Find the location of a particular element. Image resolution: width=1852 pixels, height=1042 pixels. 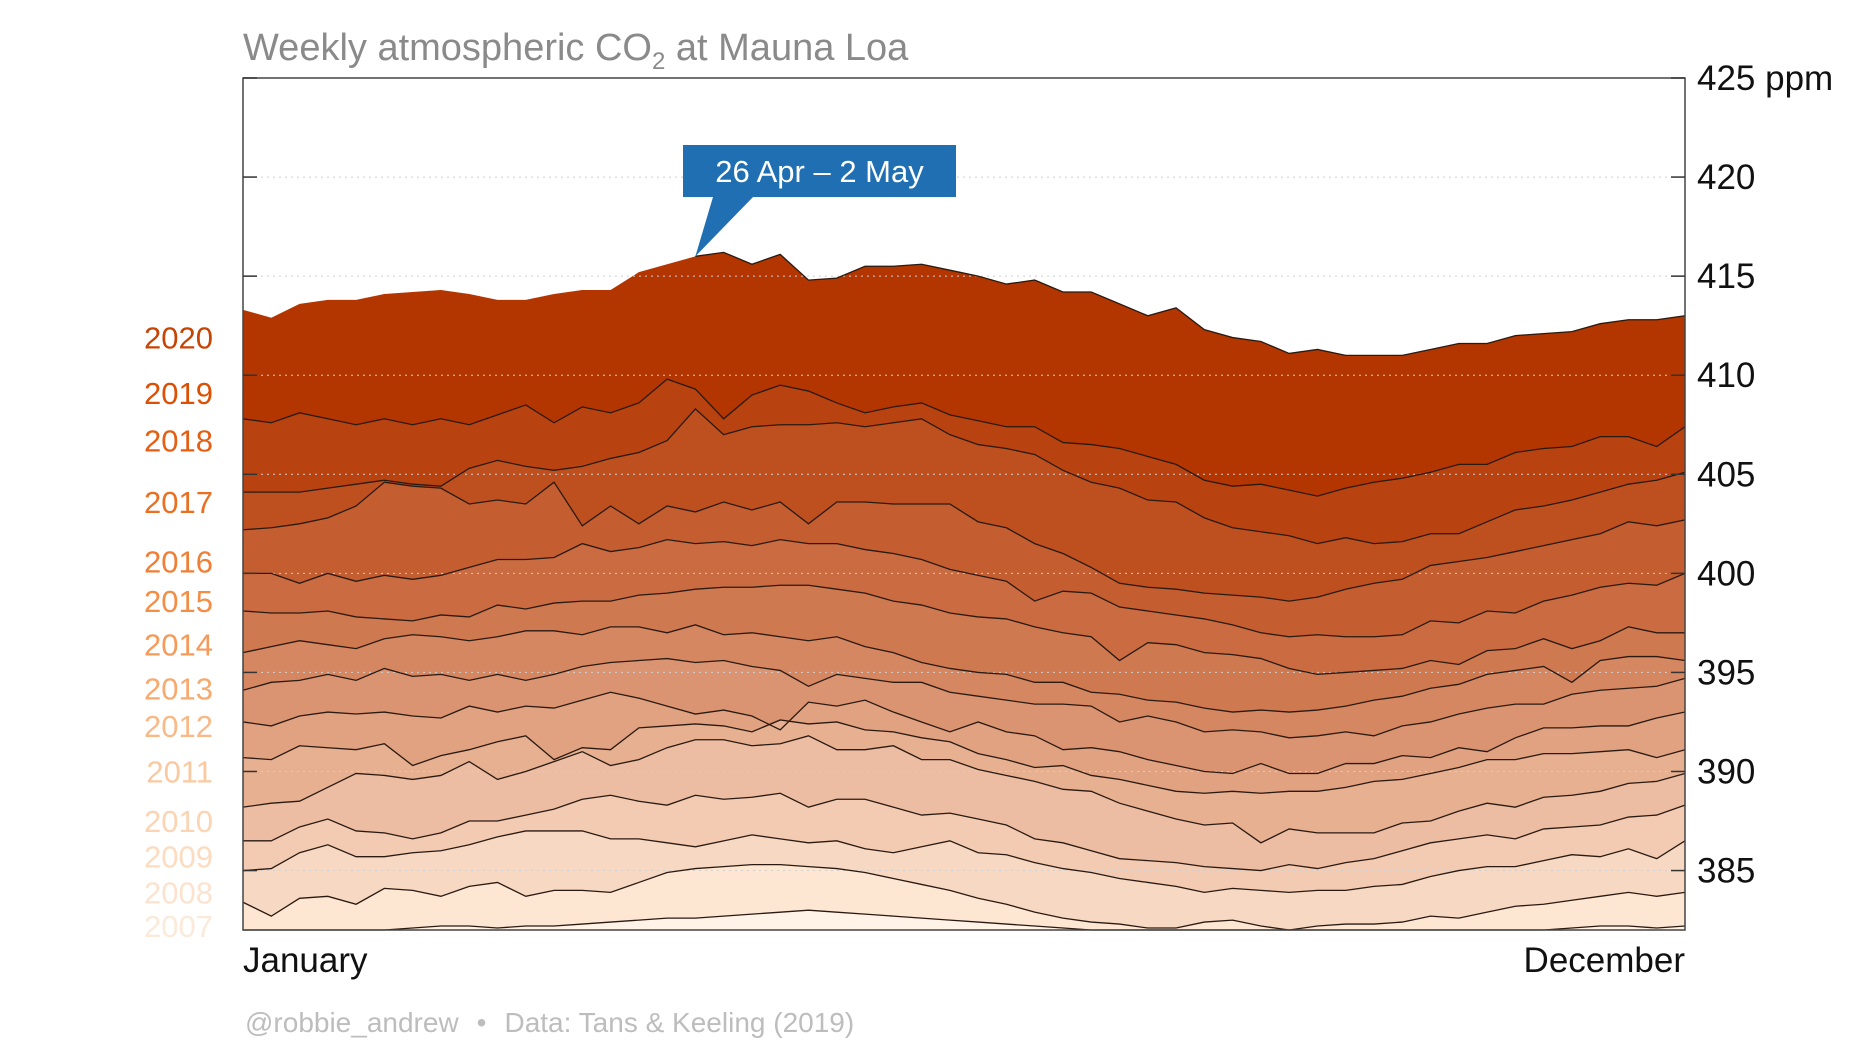

year-label-2012: 2012 is located at coordinates (178, 726).